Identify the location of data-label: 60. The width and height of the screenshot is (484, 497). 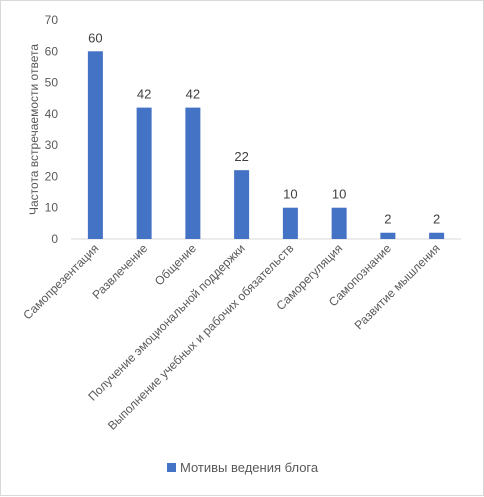
(95, 37).